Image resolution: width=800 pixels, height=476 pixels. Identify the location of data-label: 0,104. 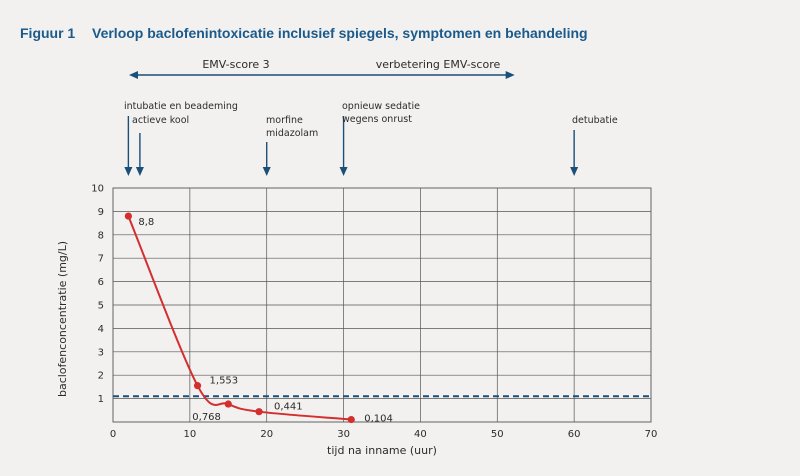
(378, 419).